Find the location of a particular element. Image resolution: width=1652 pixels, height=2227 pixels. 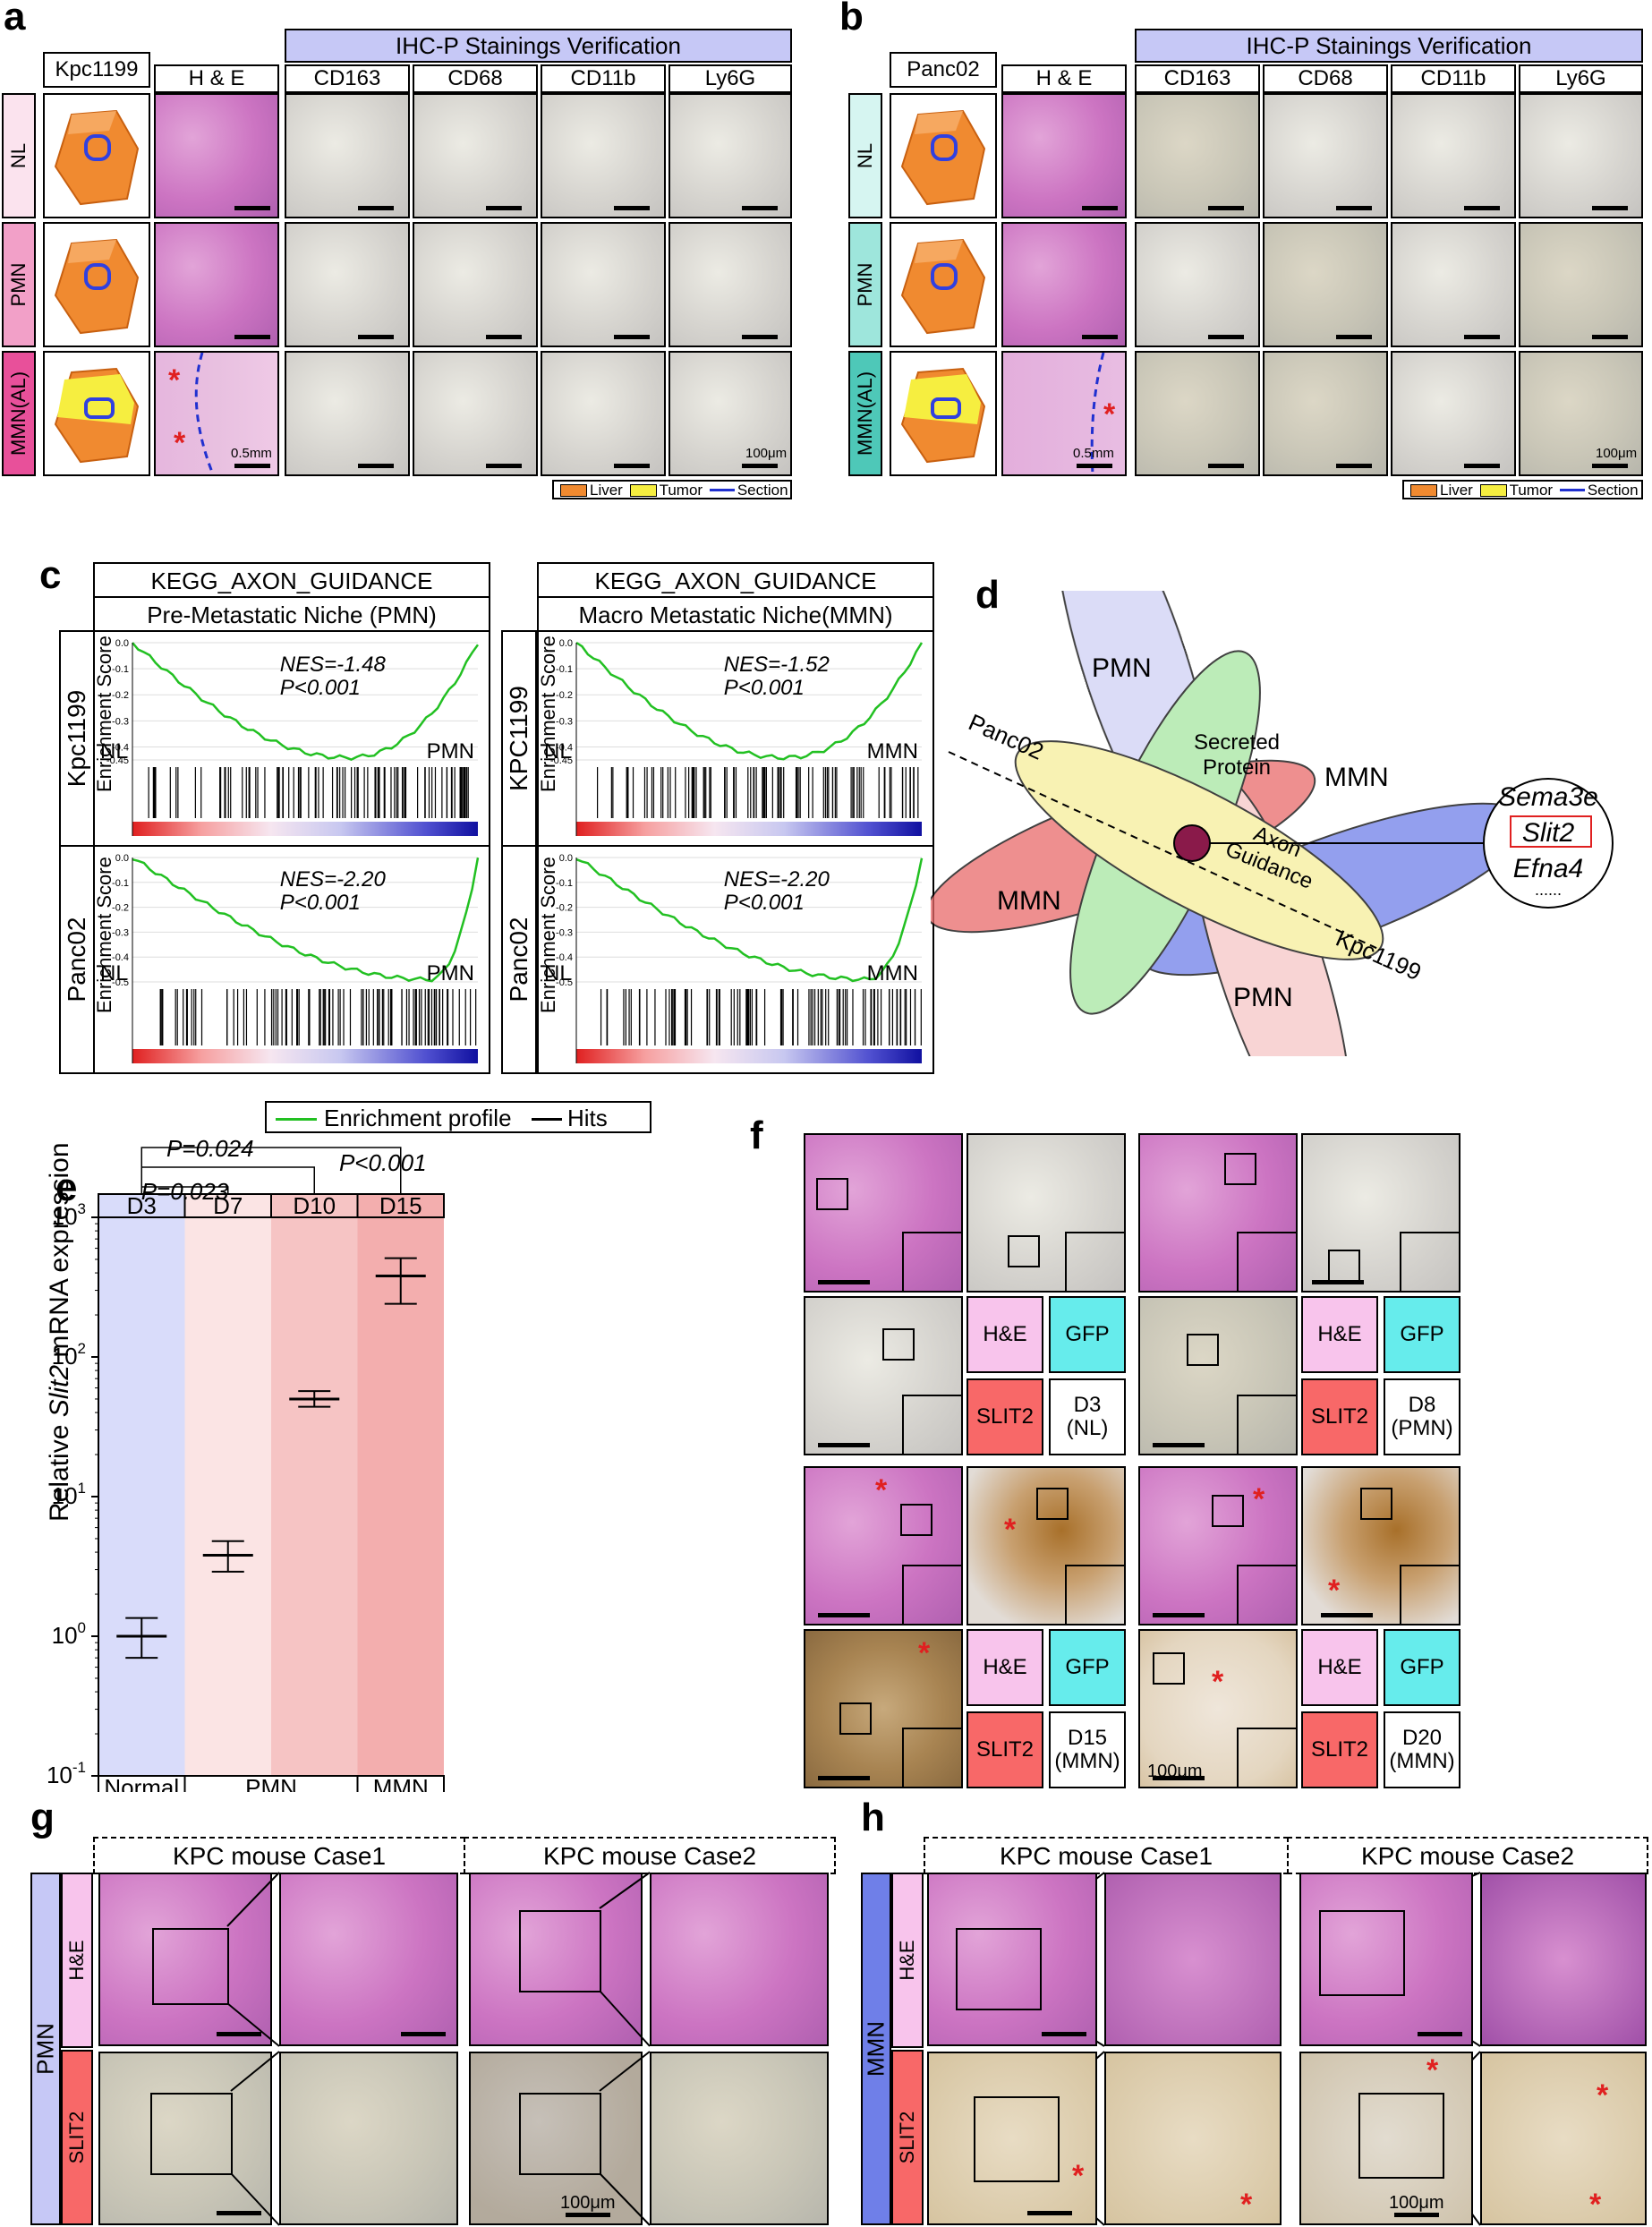

panel-a-he-mmn: * * 0.5mm is located at coordinates (216, 413).